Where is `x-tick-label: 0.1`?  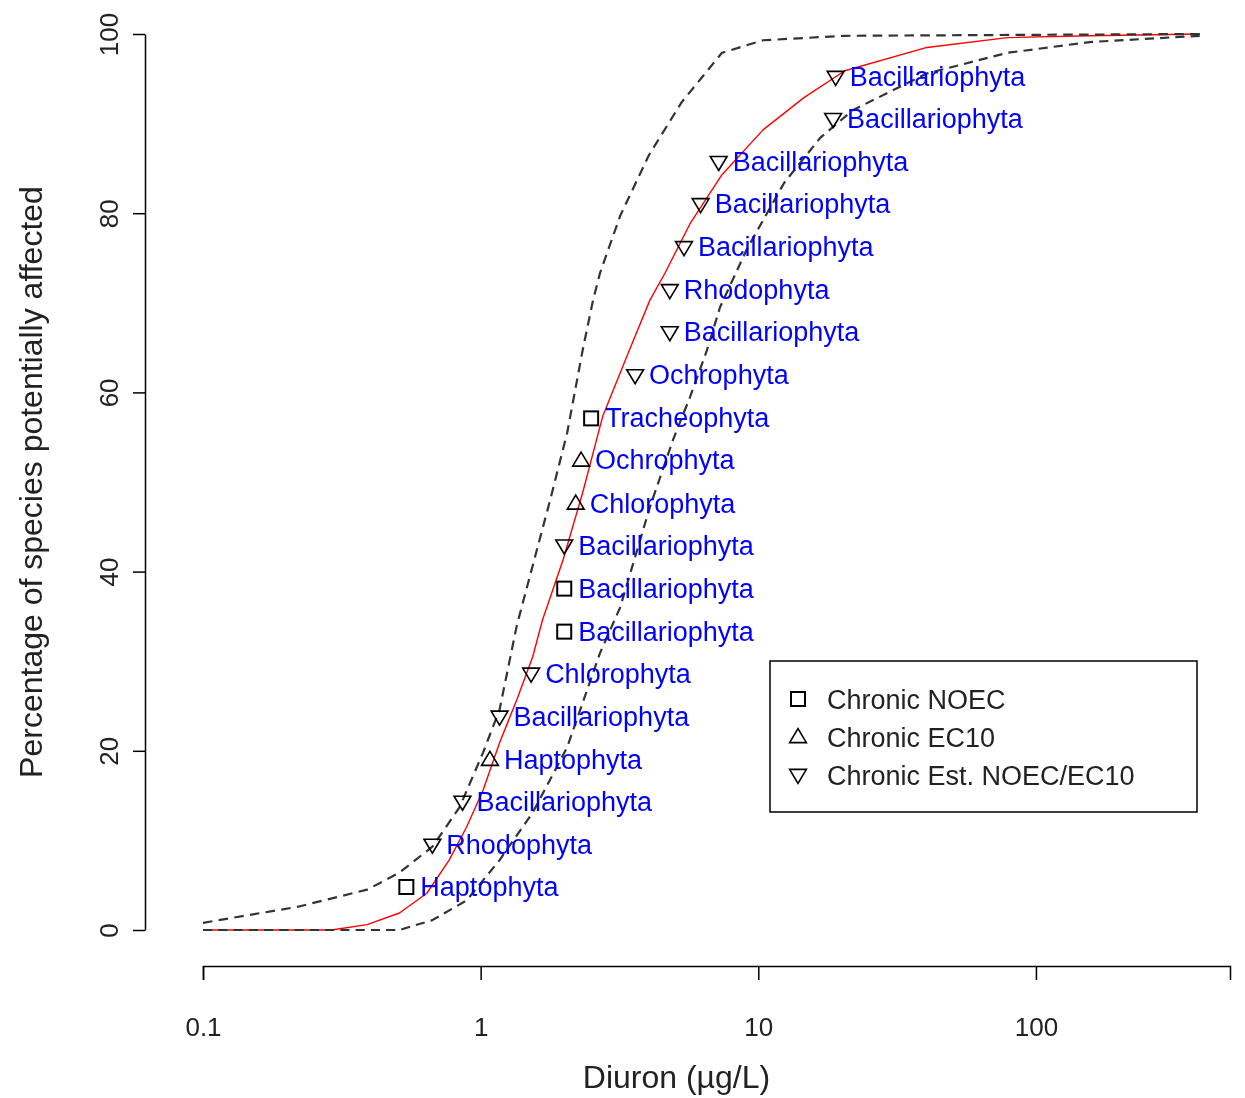
x-tick-label: 0.1 is located at coordinates (203, 1027).